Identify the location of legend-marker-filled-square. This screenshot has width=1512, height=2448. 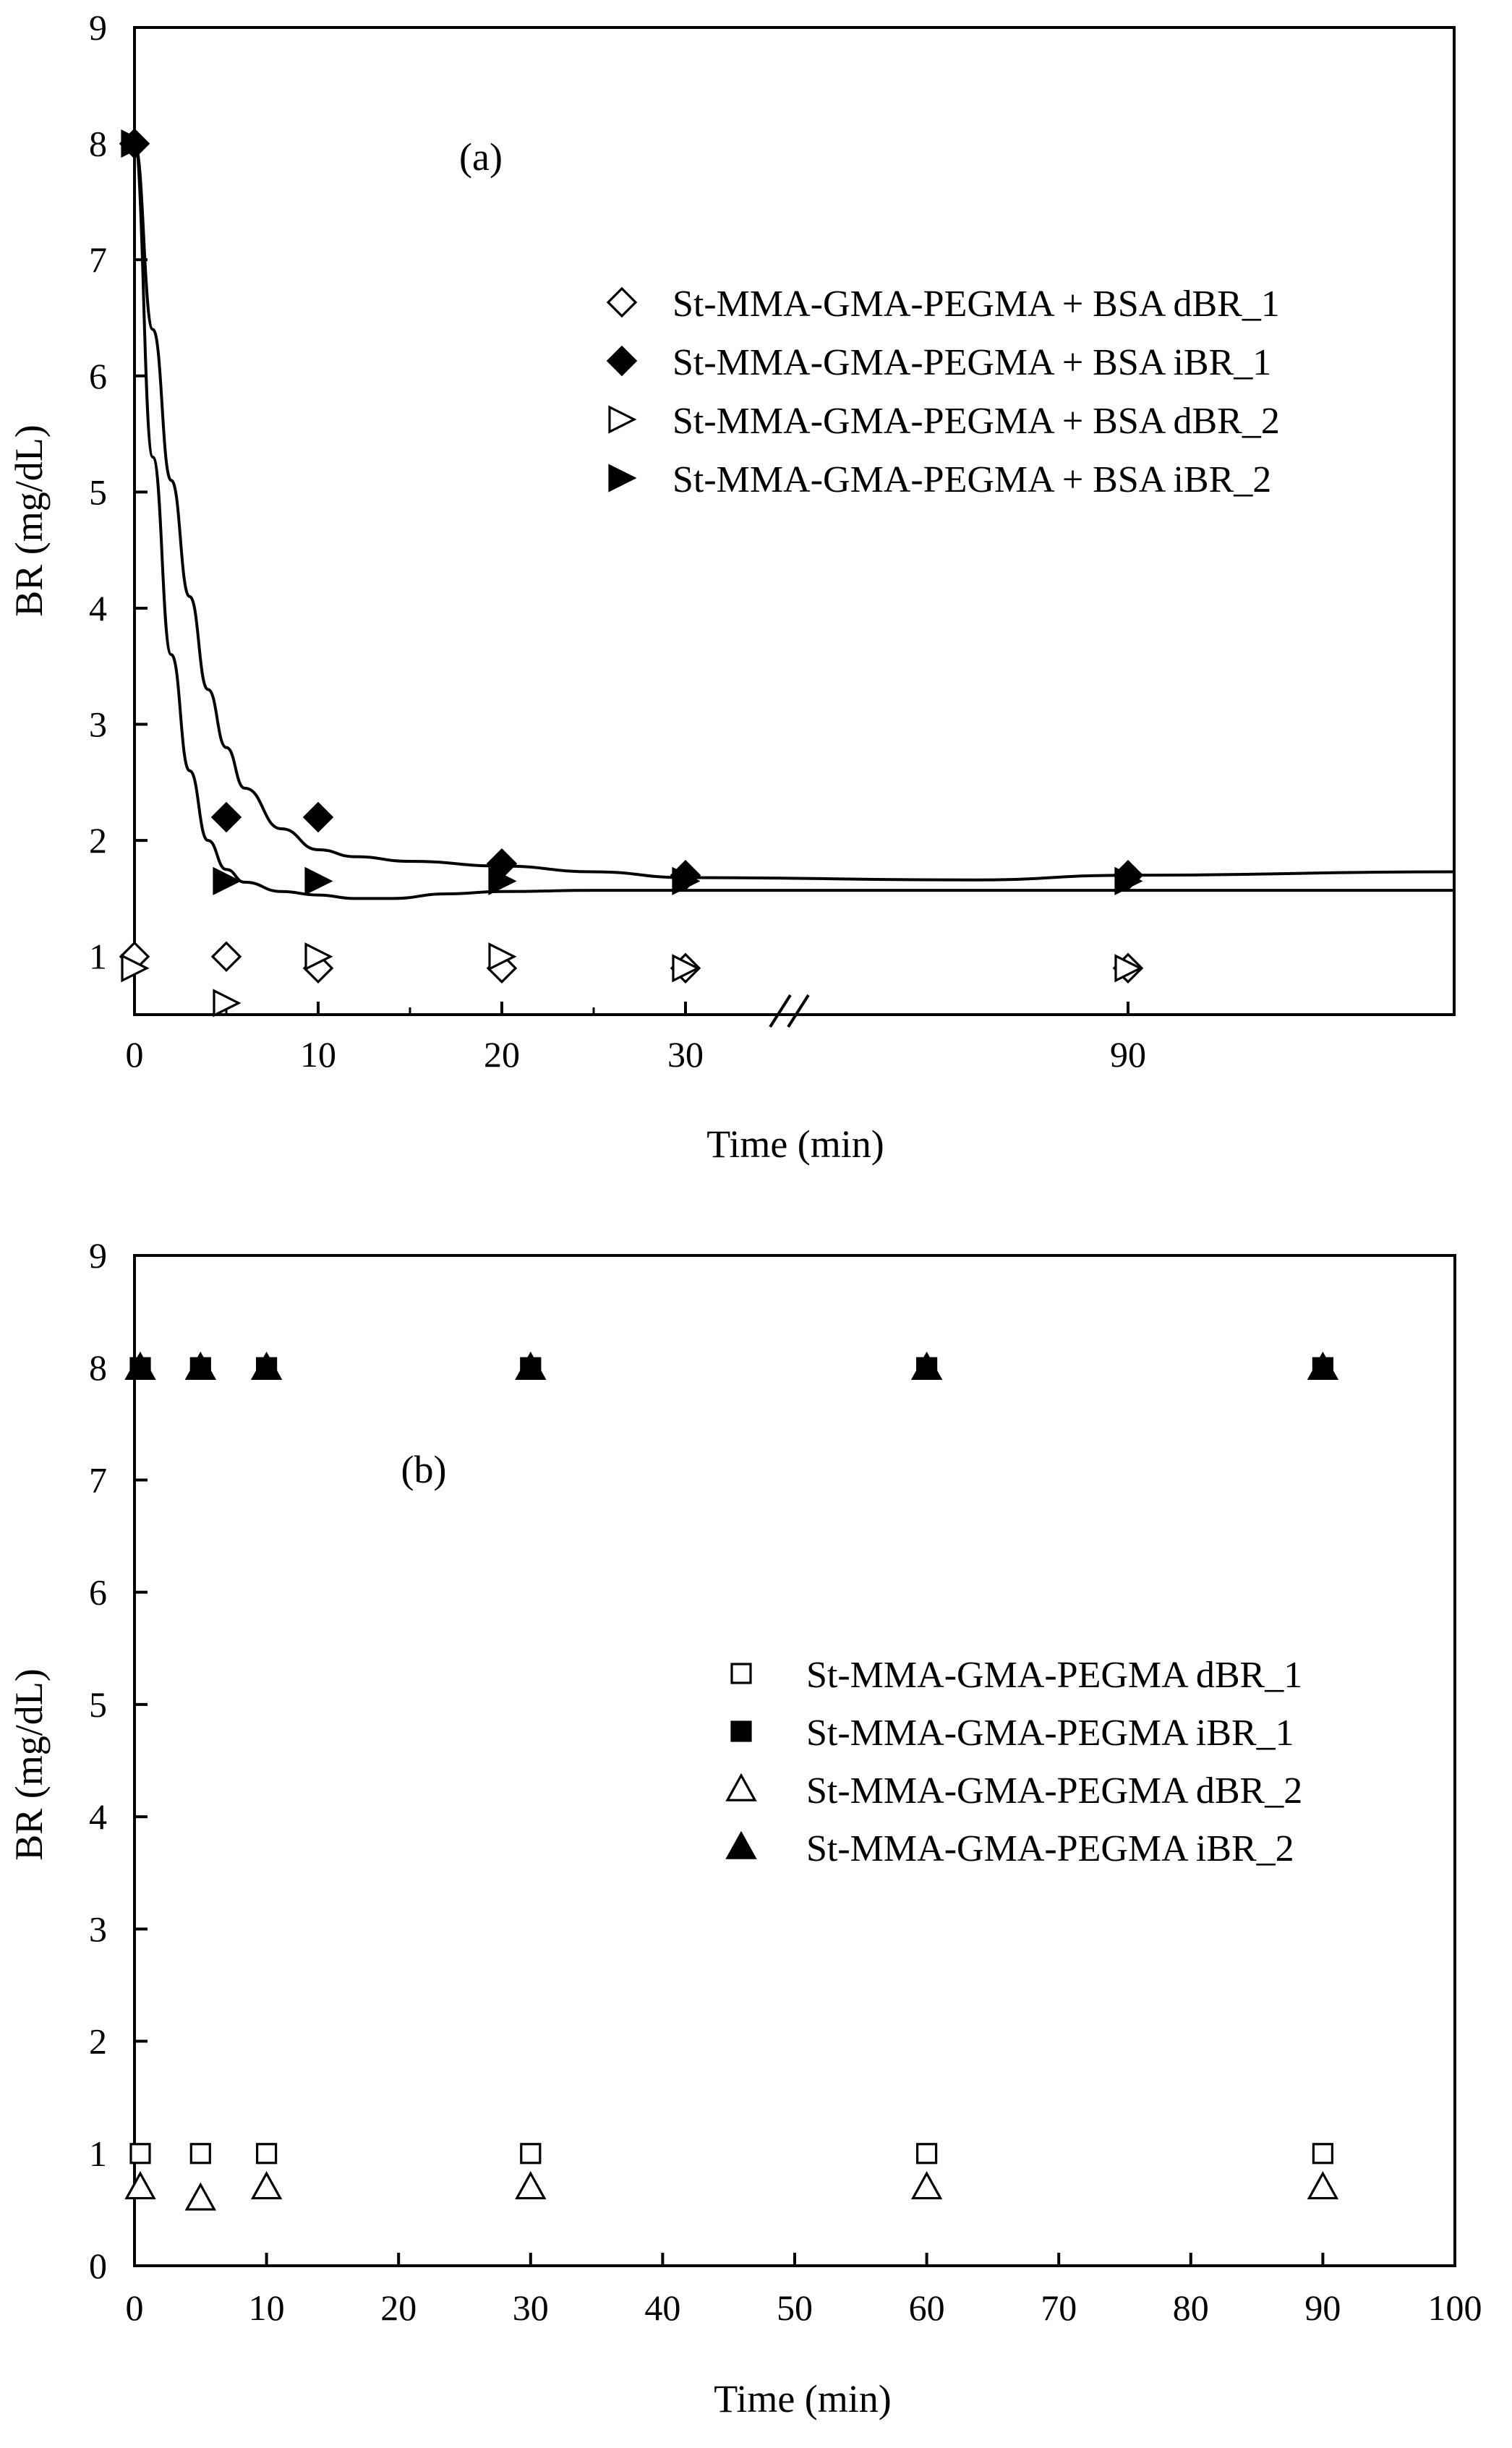
(741, 1731).